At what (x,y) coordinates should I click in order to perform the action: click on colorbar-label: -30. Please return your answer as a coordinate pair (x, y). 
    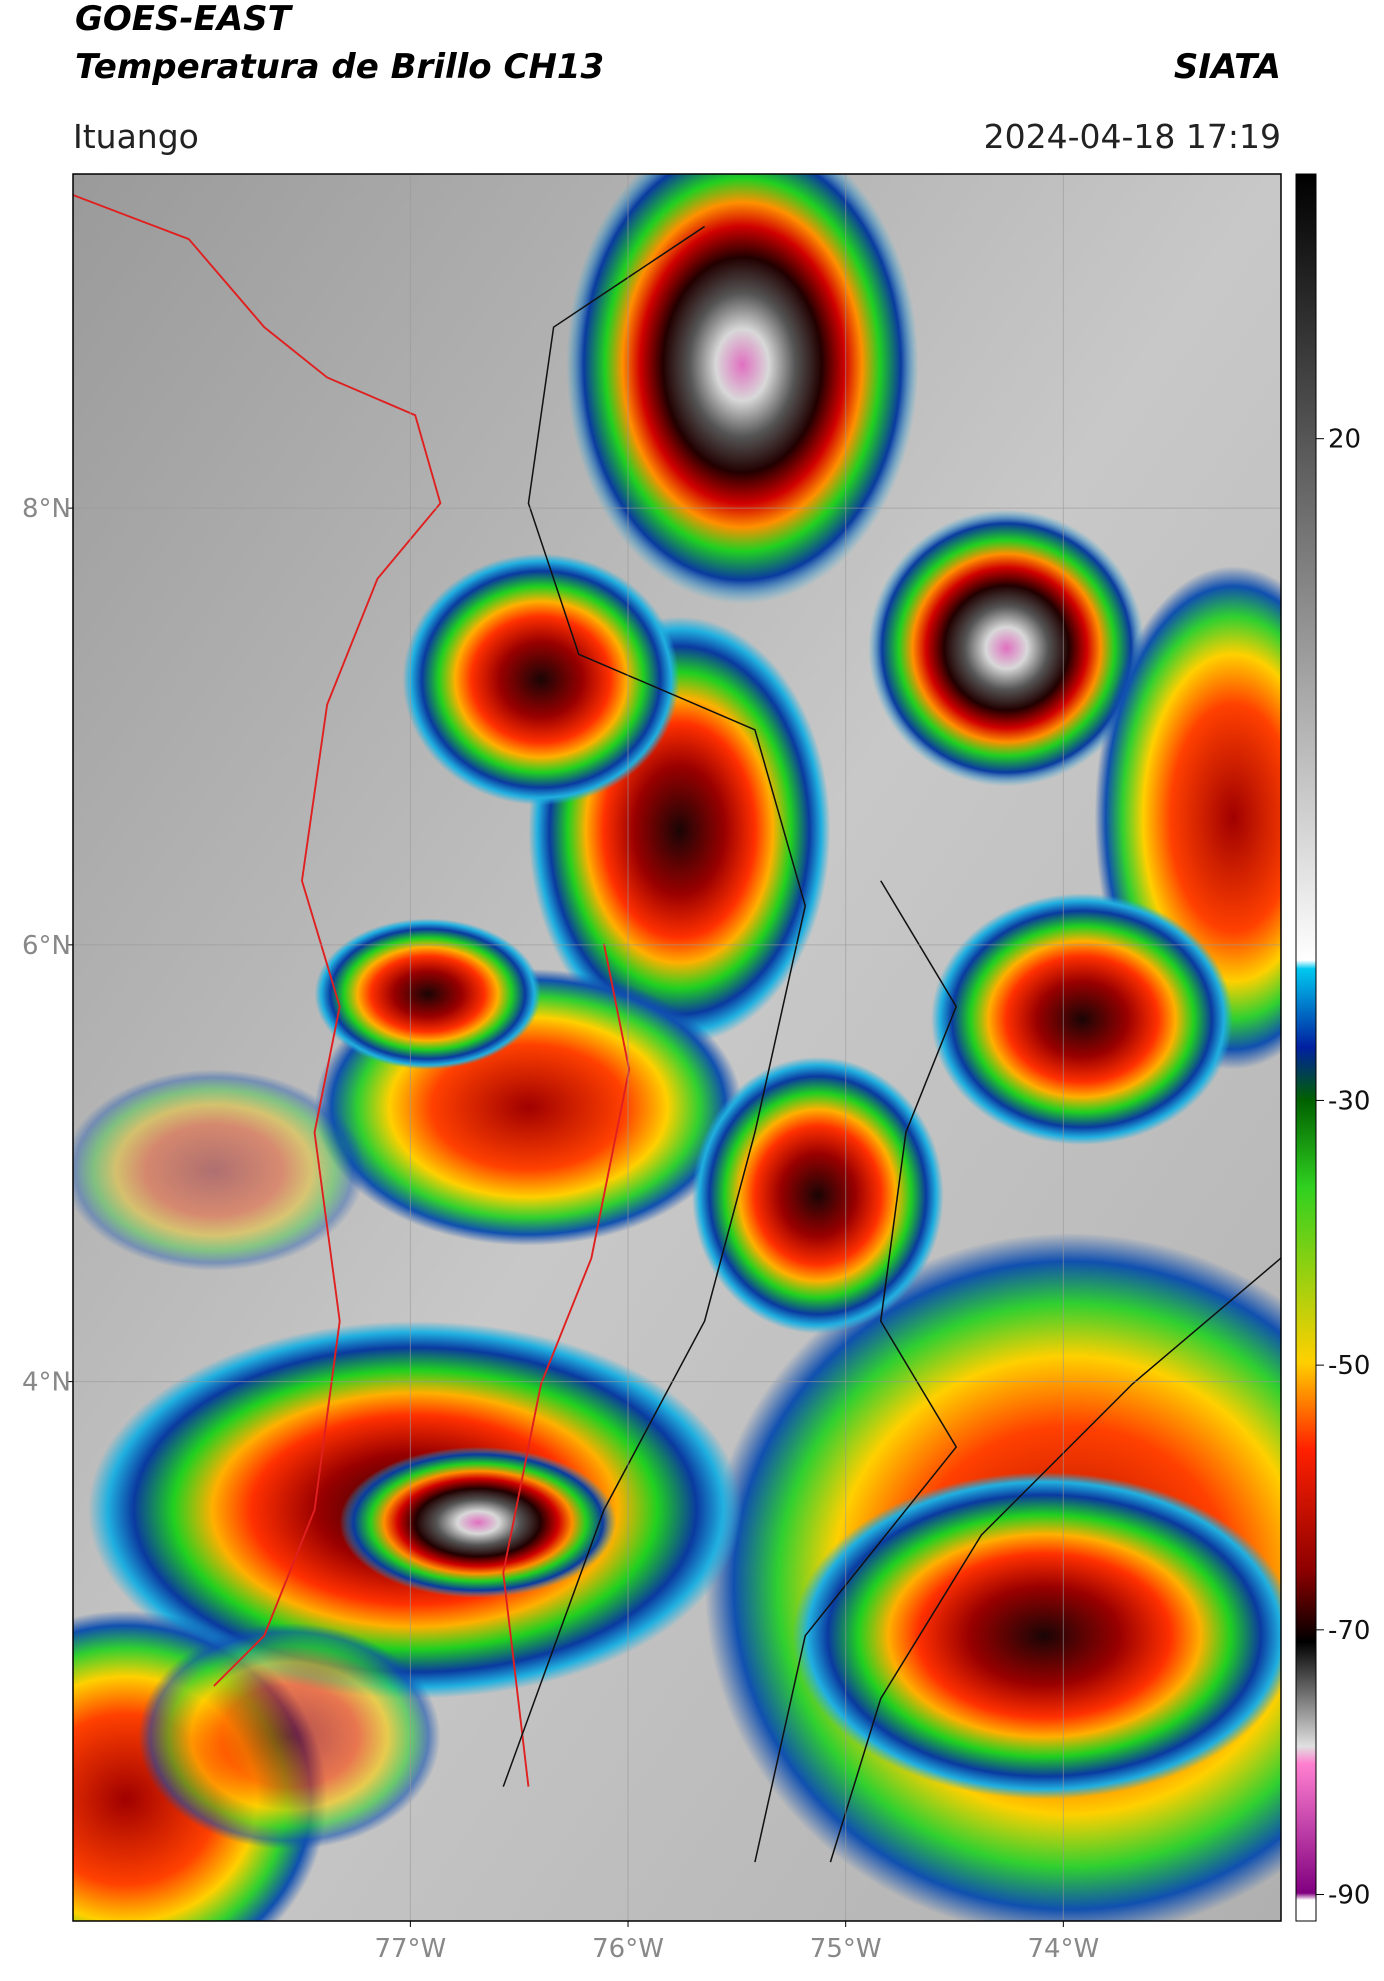
    Looking at the image, I should click on (1349, 1101).